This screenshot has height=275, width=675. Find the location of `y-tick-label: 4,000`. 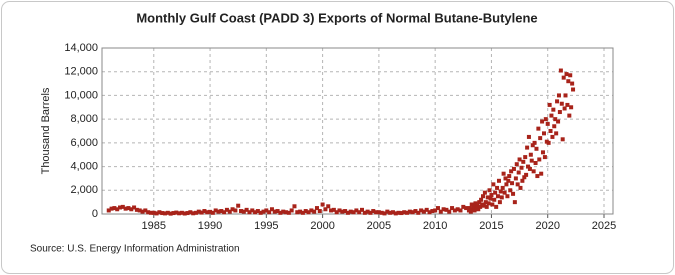

y-tick-label: 4,000 is located at coordinates (84, 166).